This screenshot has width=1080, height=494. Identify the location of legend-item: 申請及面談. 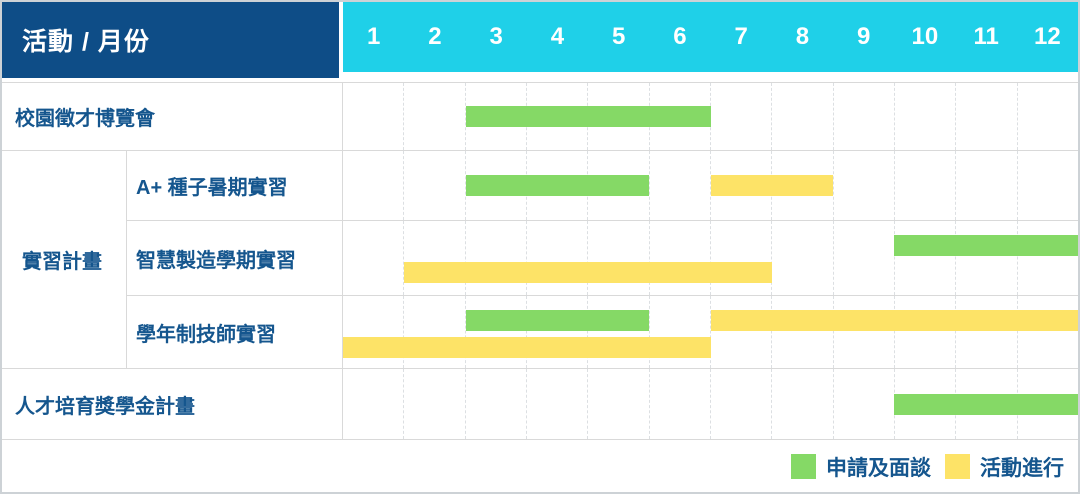
(861, 467).